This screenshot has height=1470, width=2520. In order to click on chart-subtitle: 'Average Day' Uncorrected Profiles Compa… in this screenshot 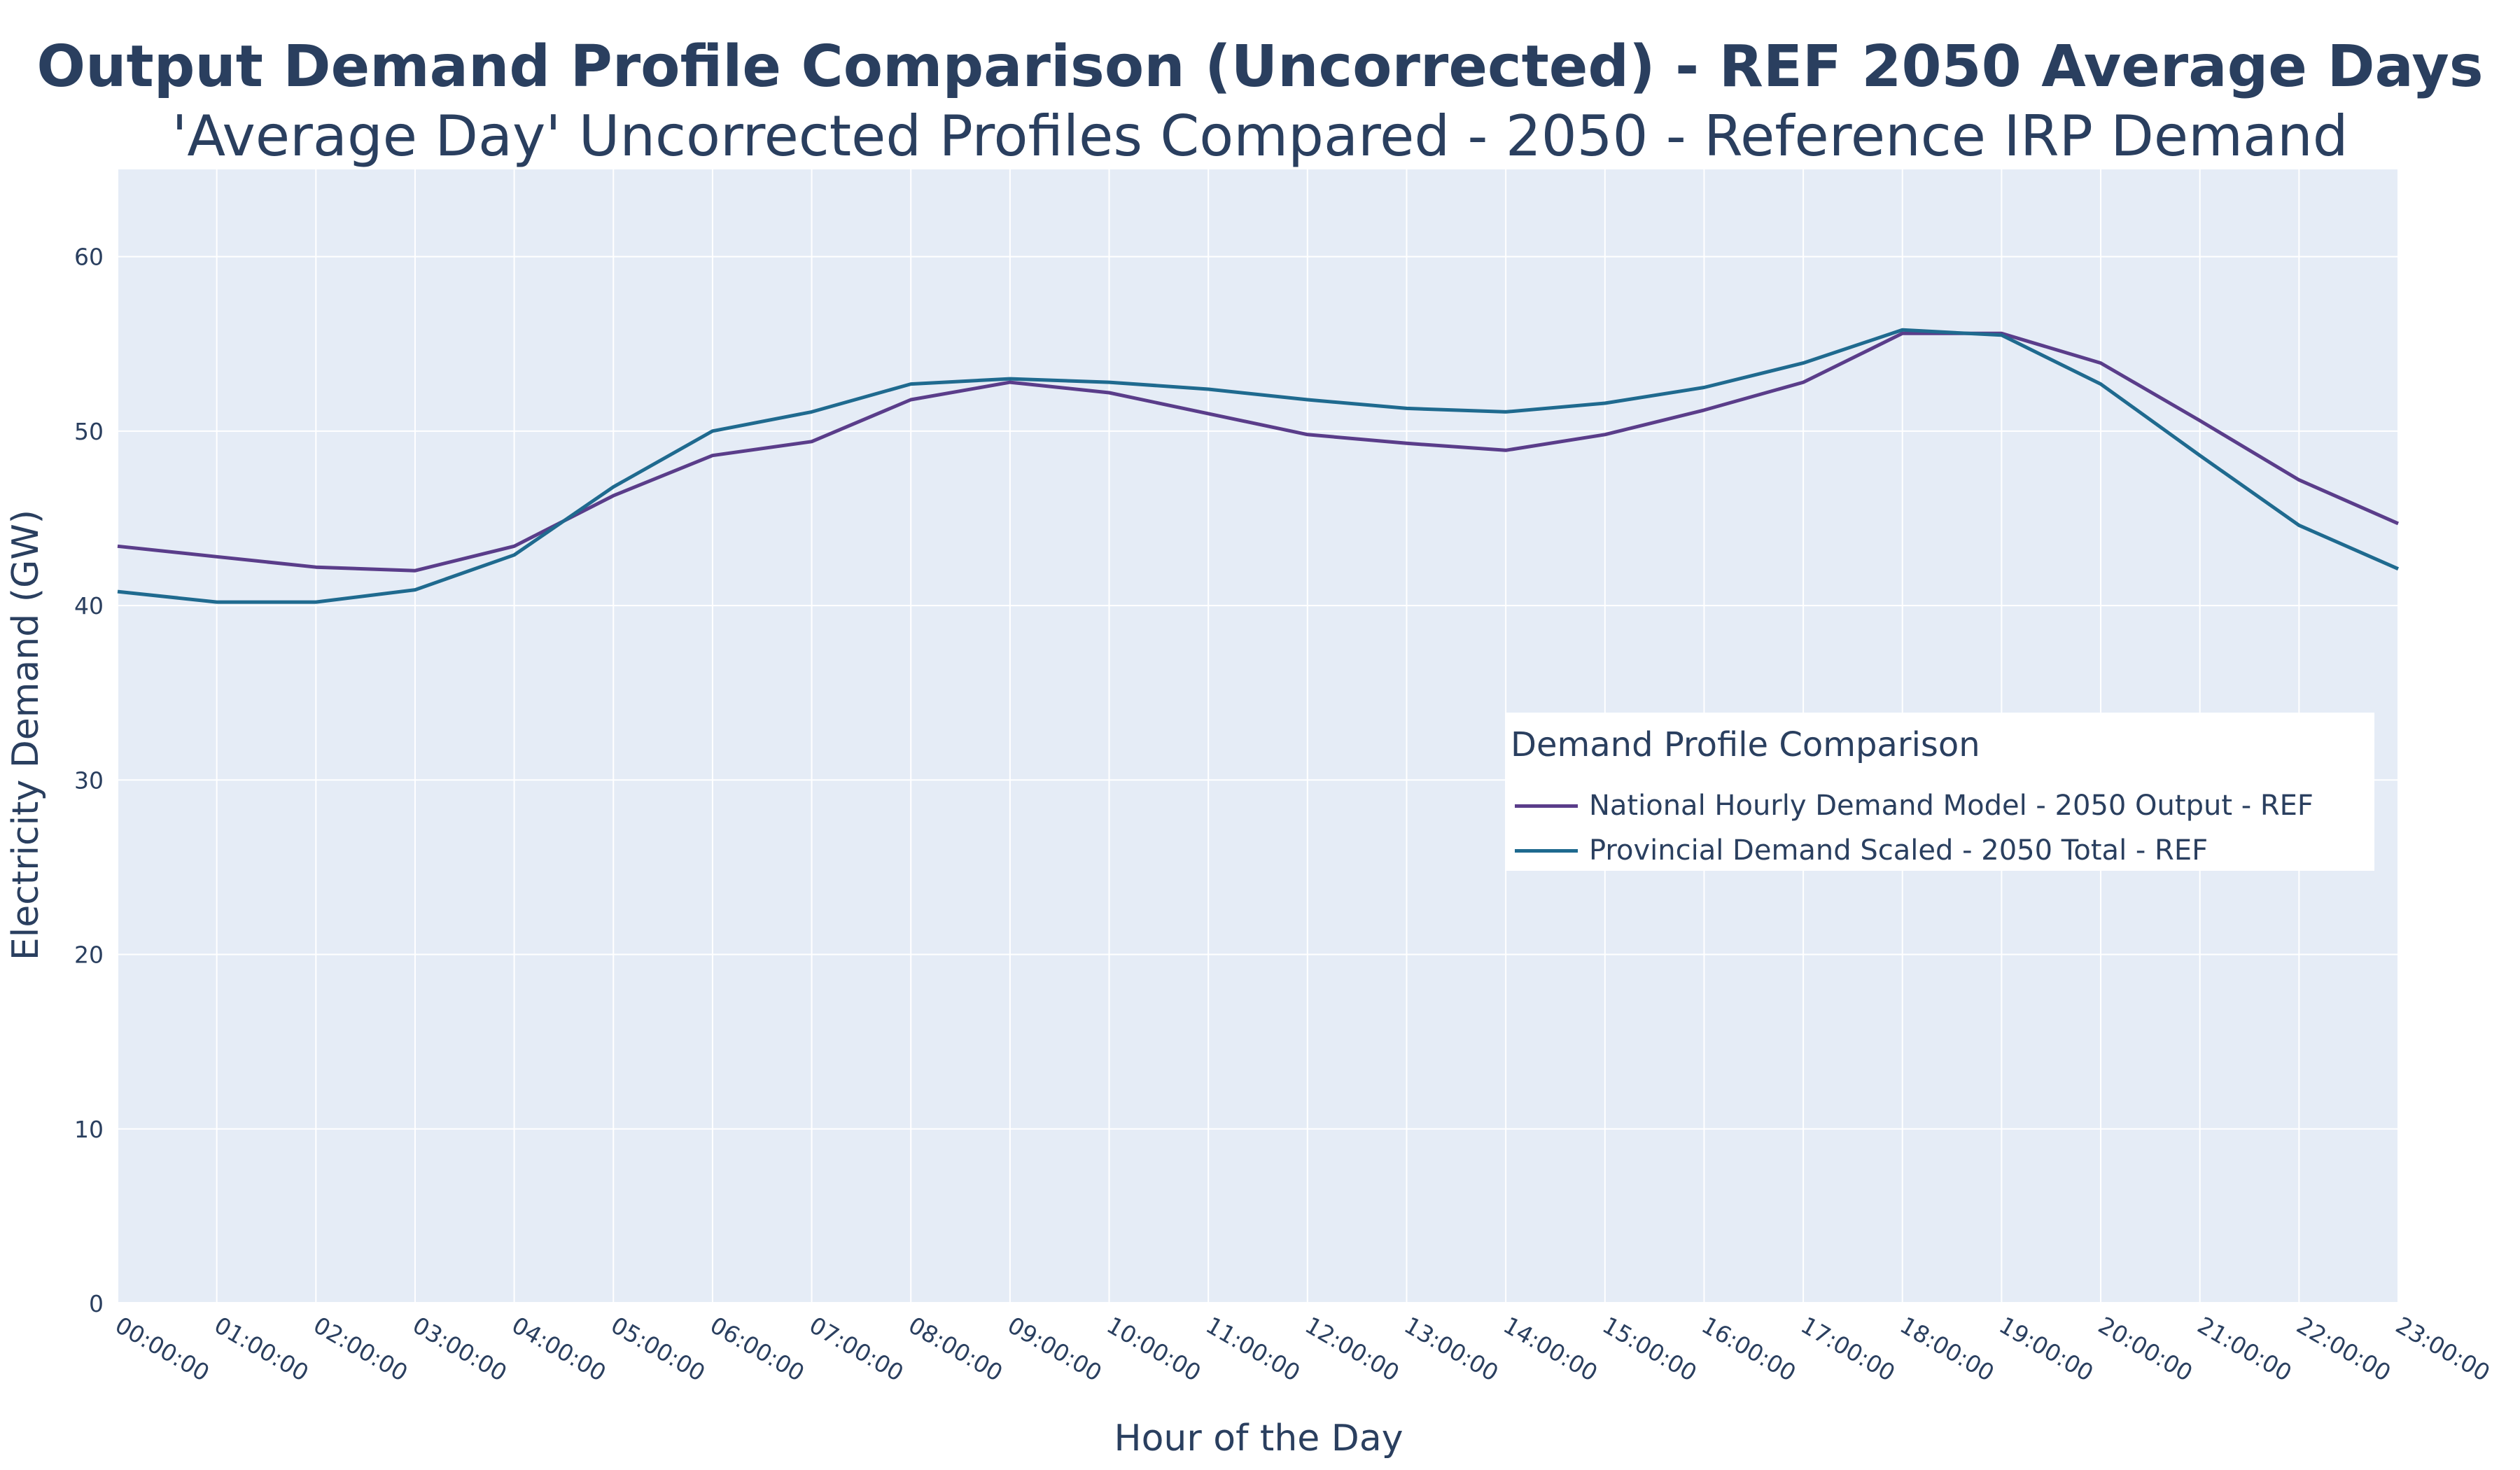, I will do `click(1260, 136)`.